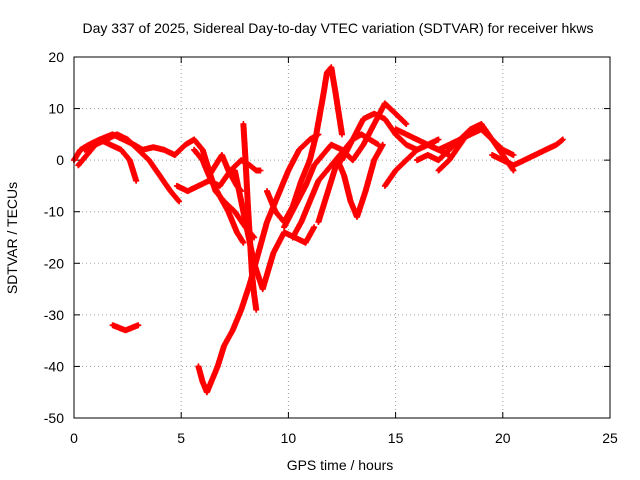 This screenshot has height=480, width=640. What do you see at coordinates (74, 438) in the screenshot?
I see `x-tick-label: 0` at bounding box center [74, 438].